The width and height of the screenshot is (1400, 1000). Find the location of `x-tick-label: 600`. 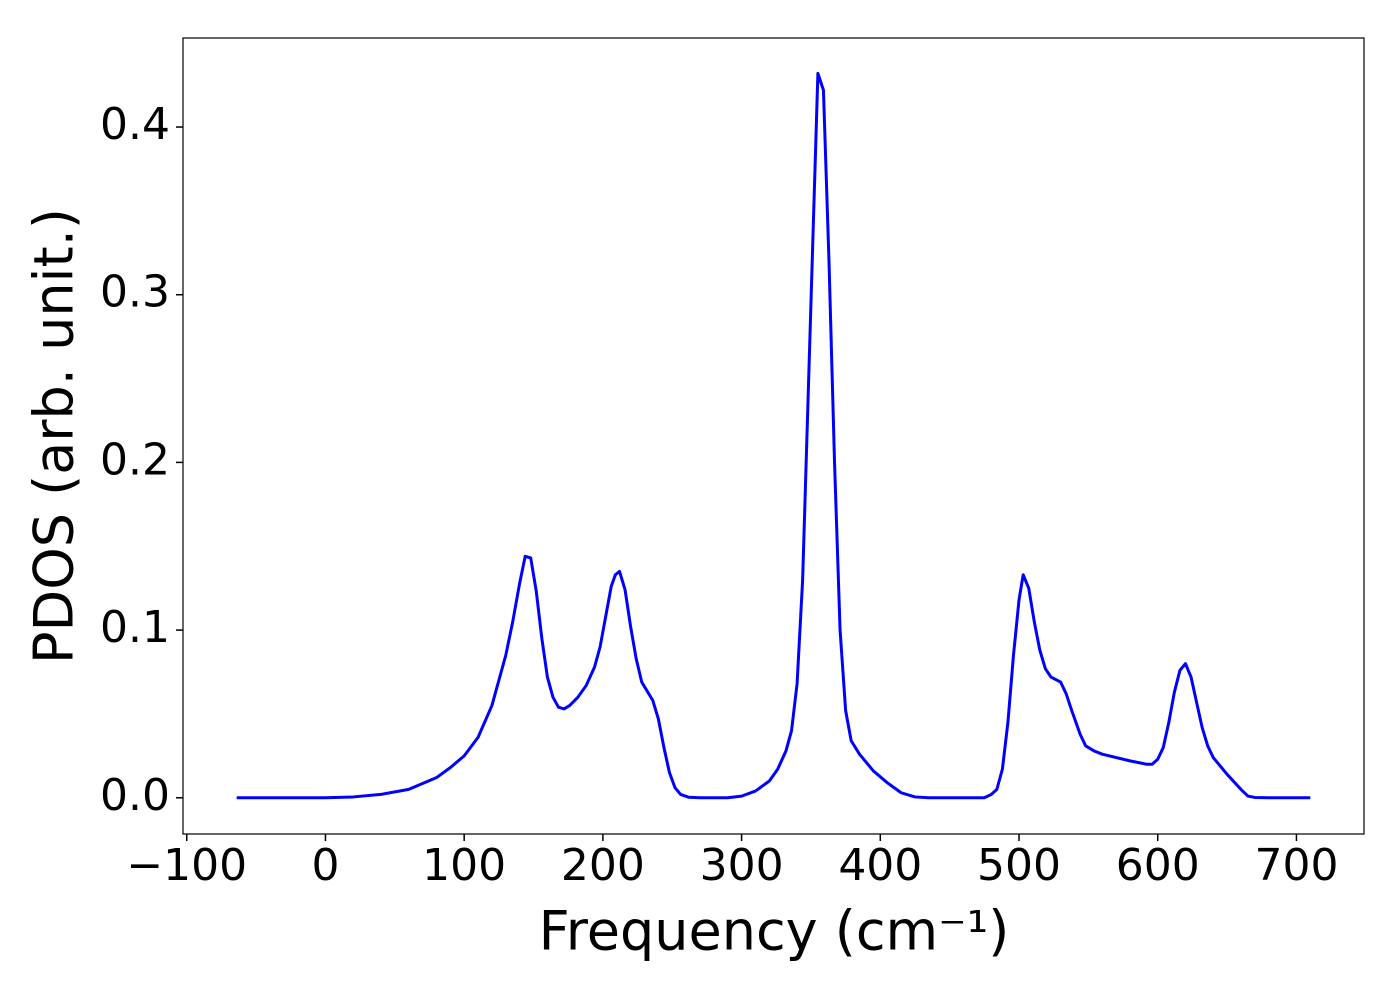

x-tick-label: 600 is located at coordinates (1158, 865).